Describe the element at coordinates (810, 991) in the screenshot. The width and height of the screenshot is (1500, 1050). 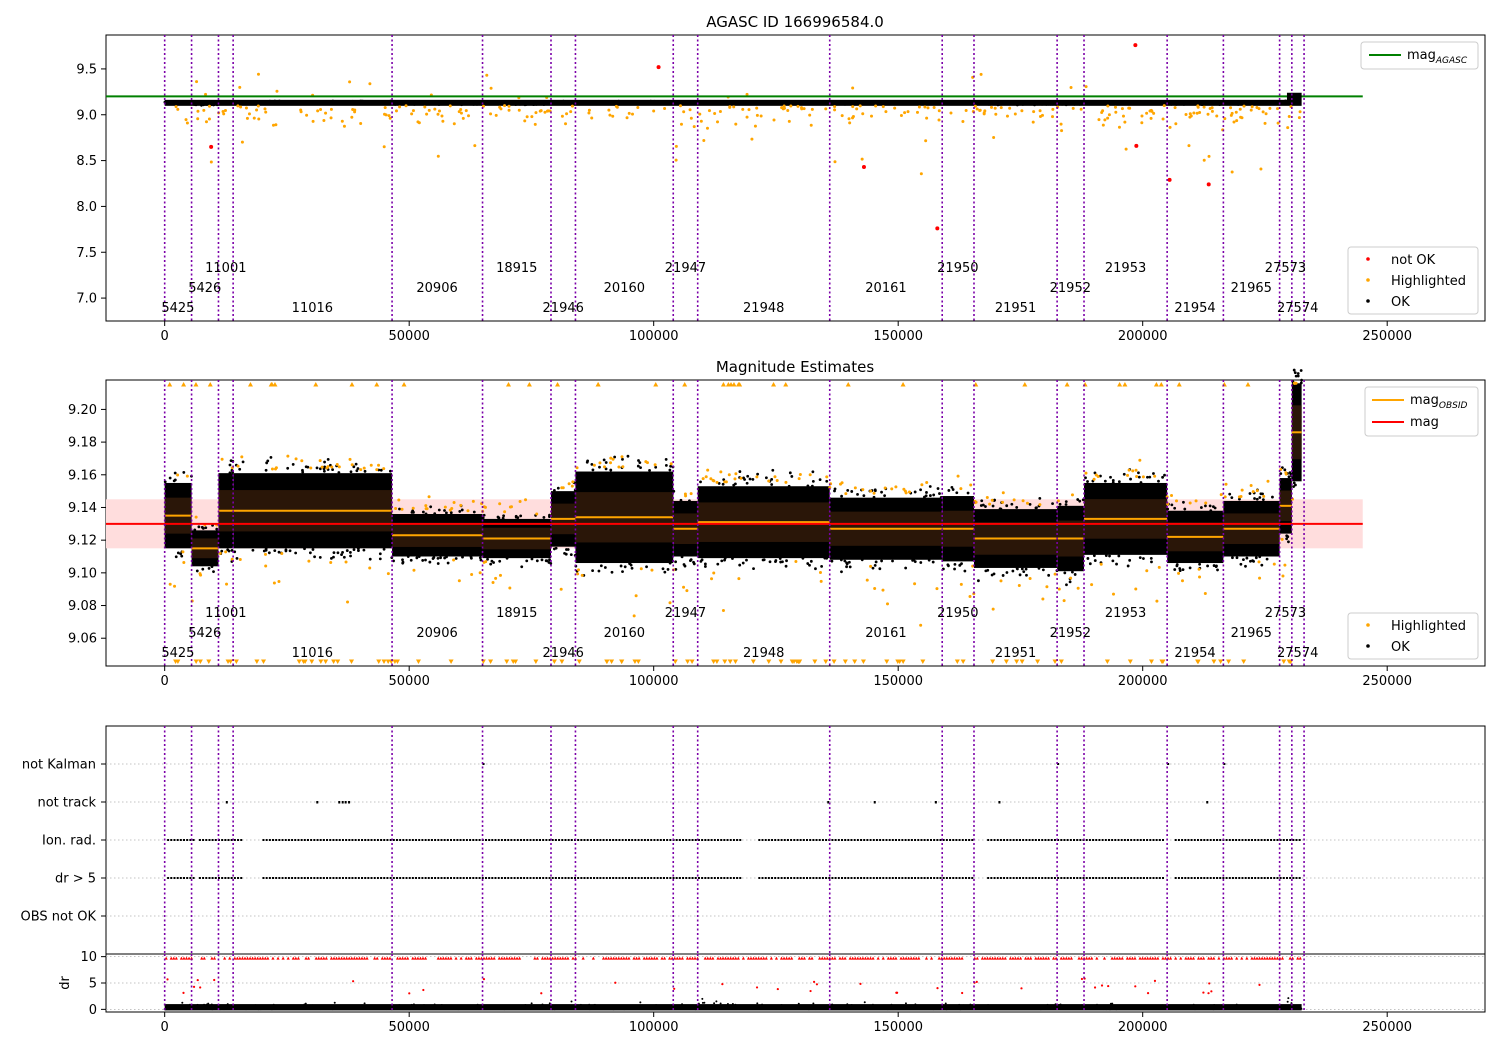
I see `dr-high-point` at that location.